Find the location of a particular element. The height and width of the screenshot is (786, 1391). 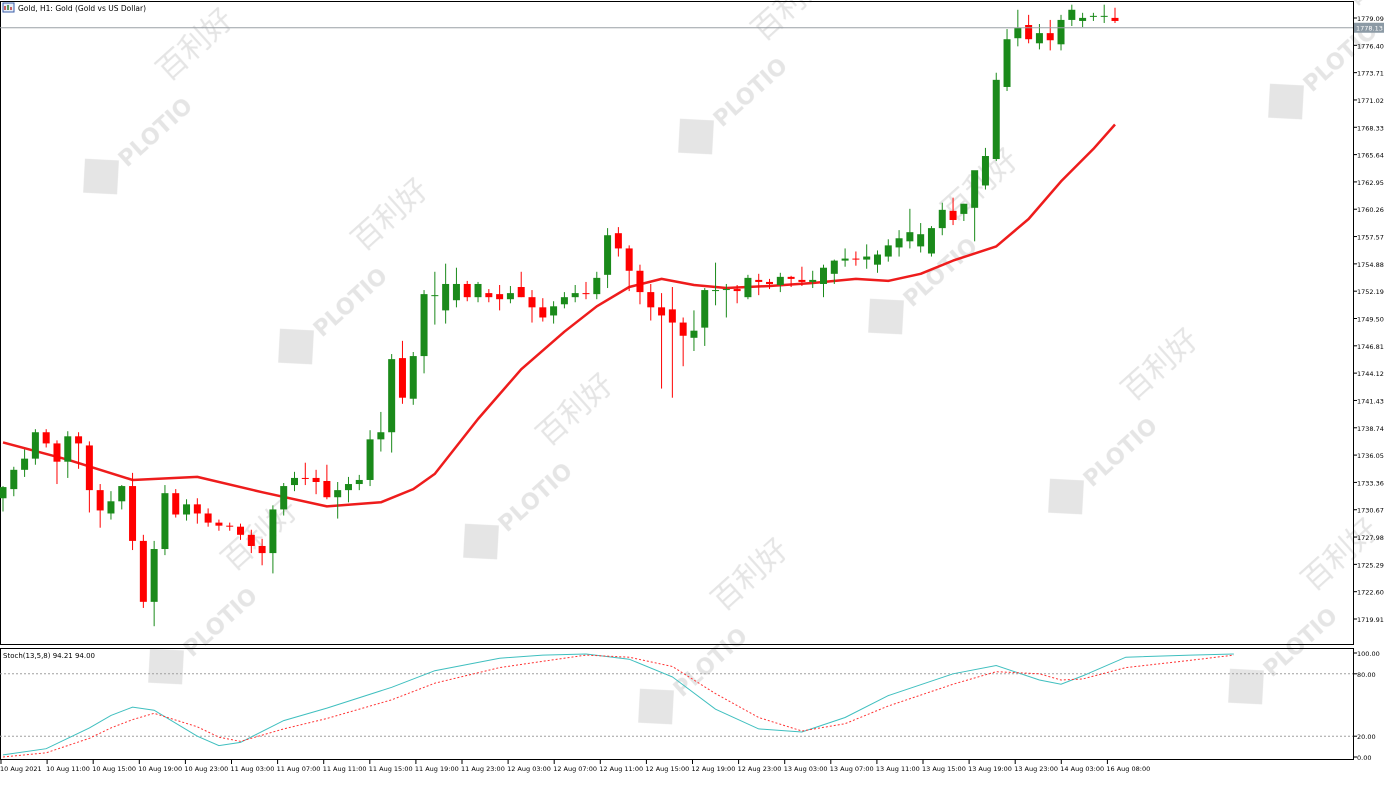

stochastic-series is located at coordinates (676, 705).